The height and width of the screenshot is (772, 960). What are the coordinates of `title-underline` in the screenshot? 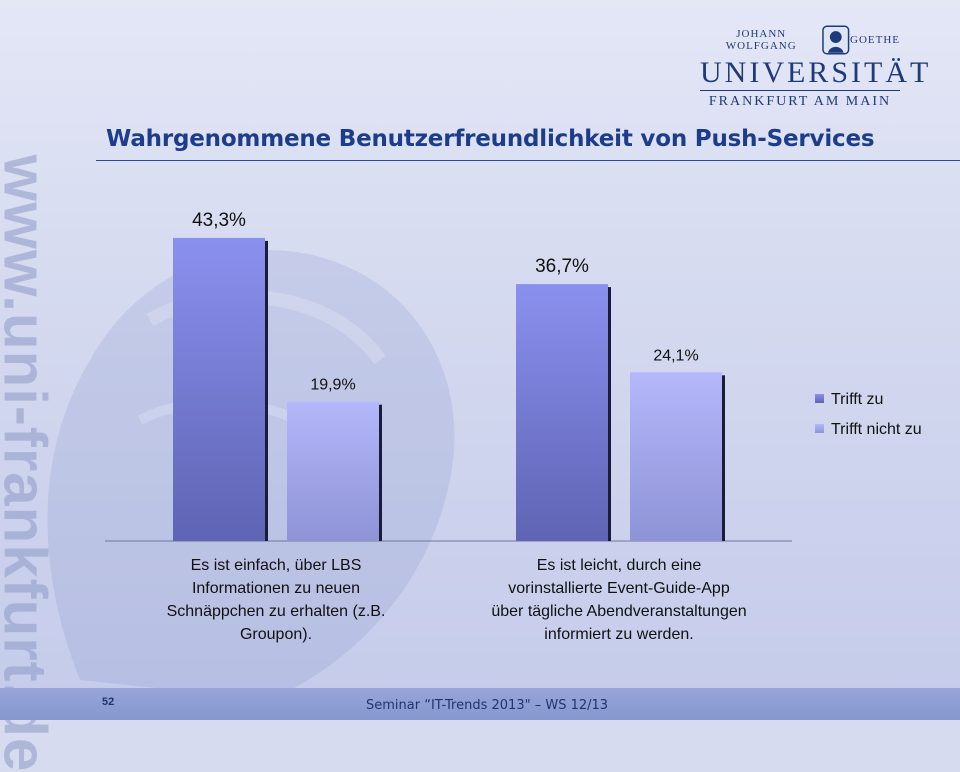 It's located at (528, 160).